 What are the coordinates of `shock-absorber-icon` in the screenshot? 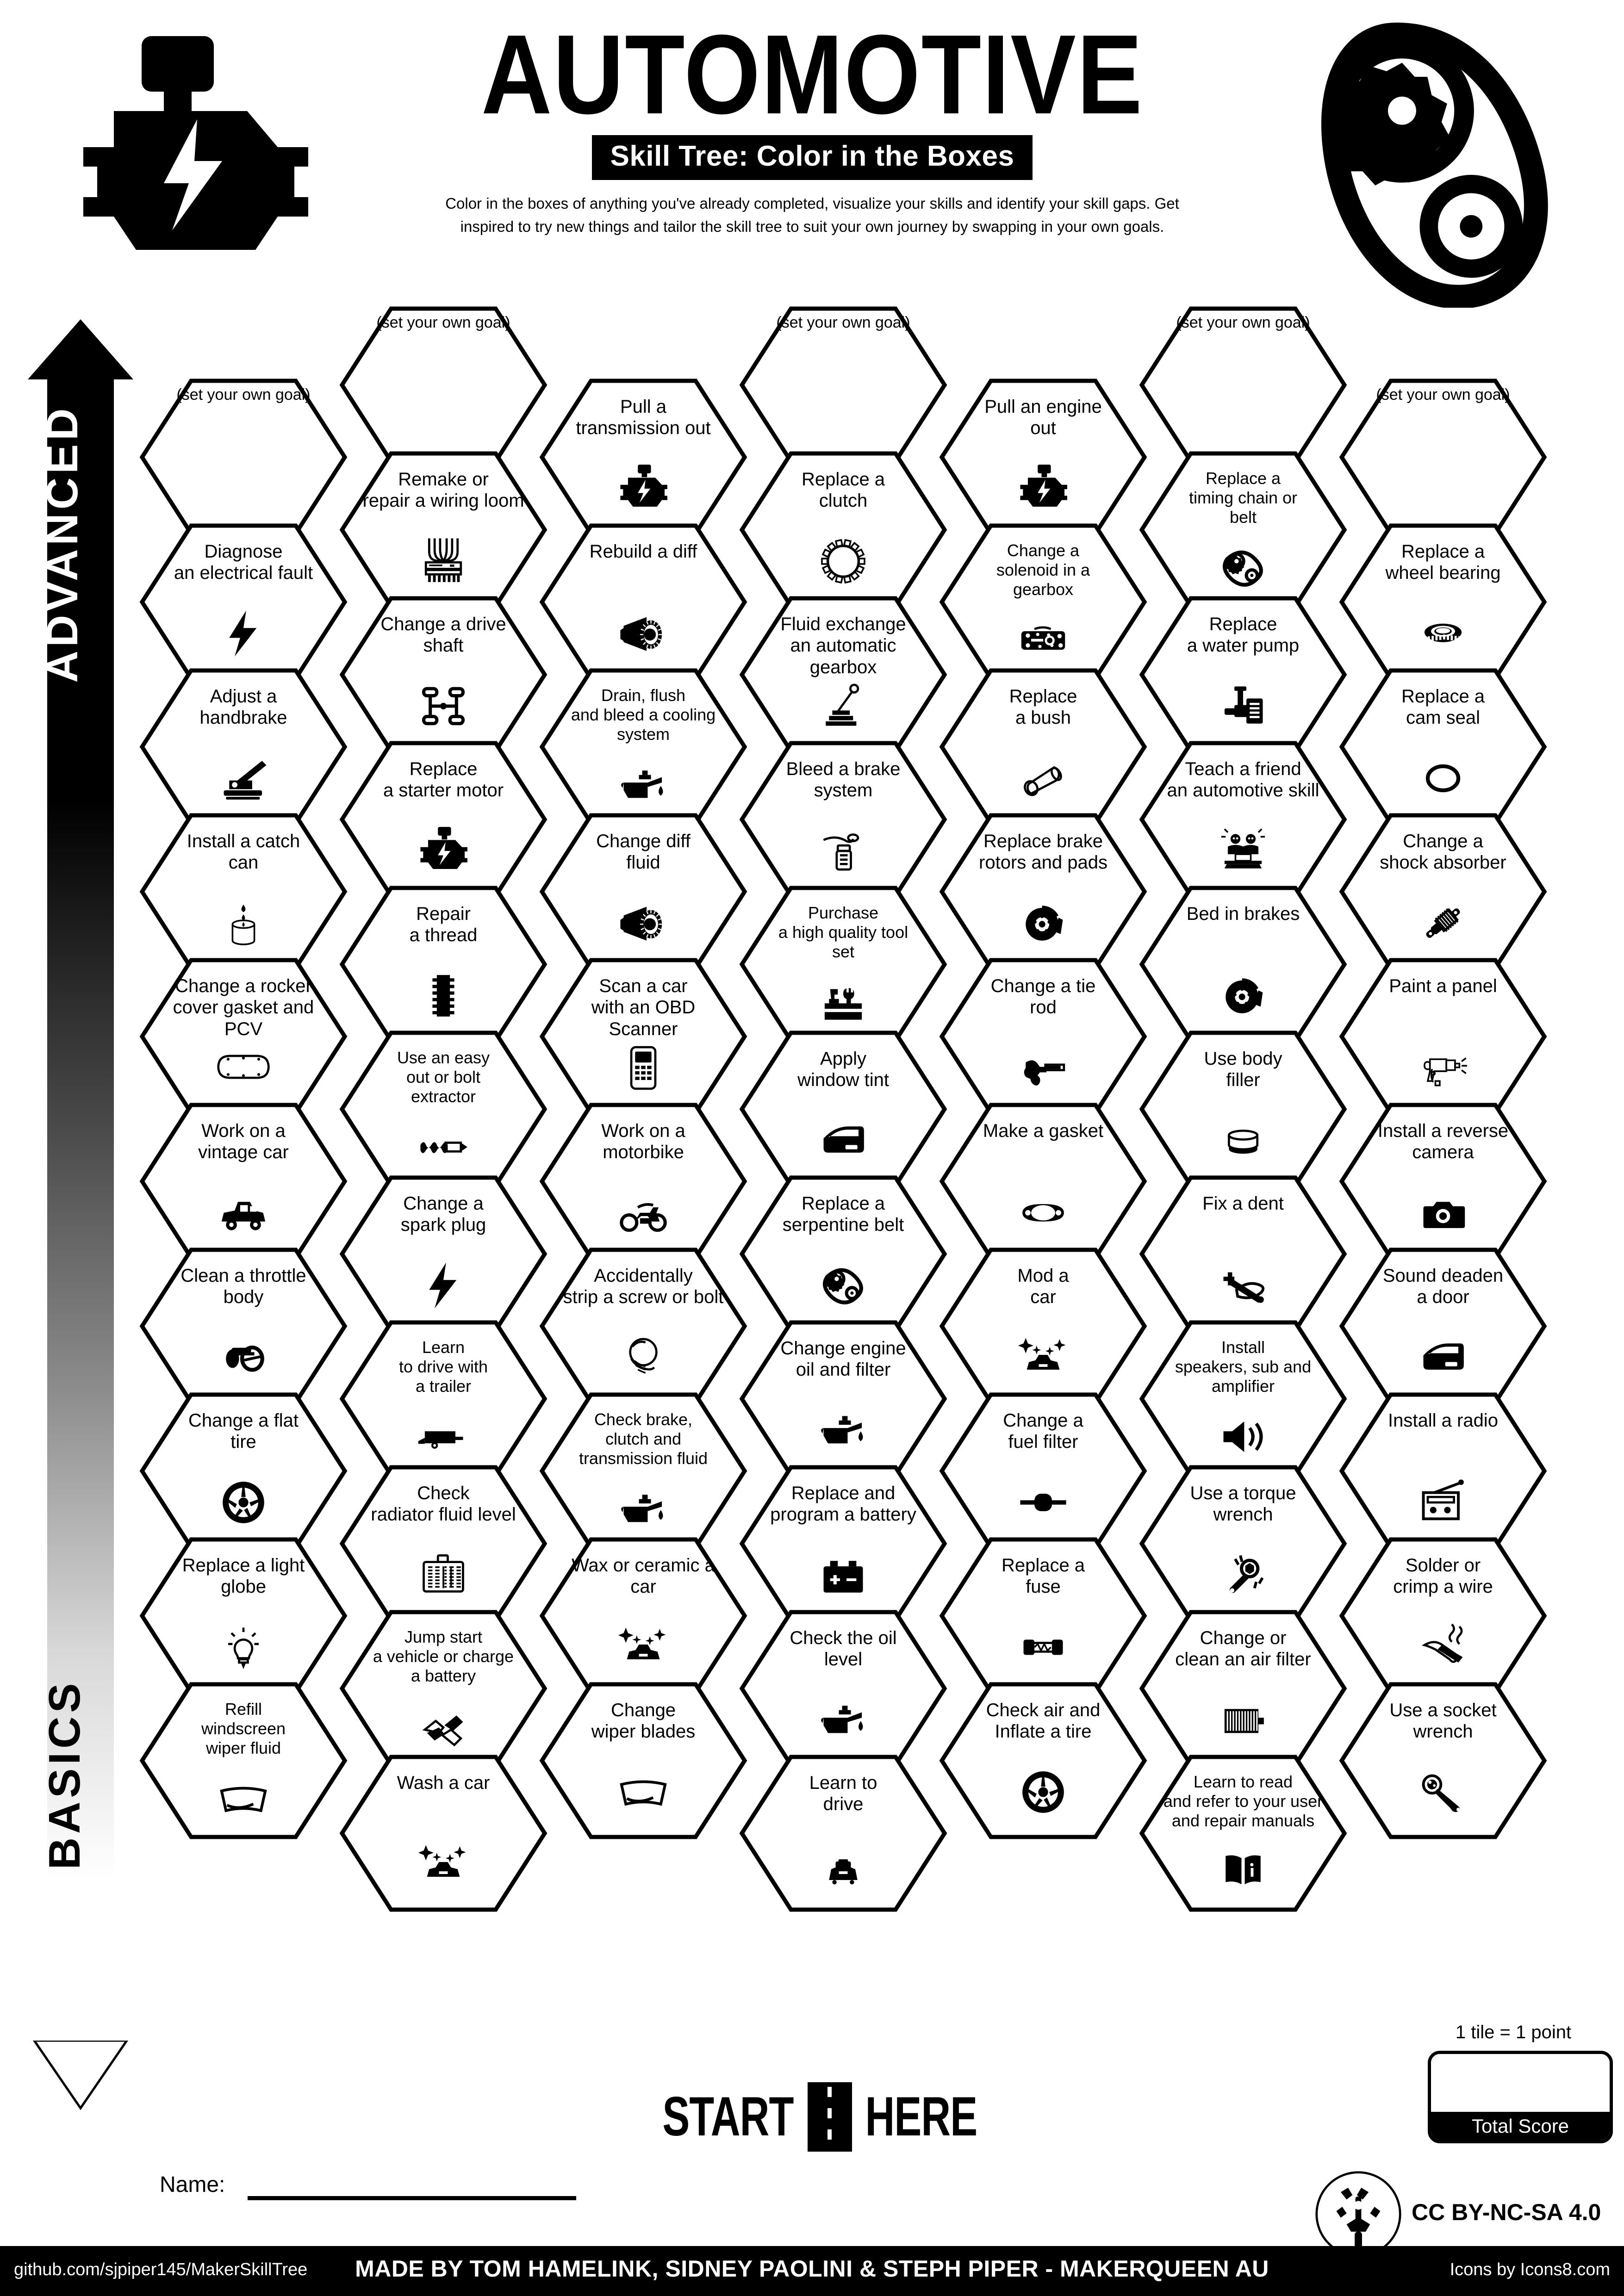 It's located at (1443, 923).